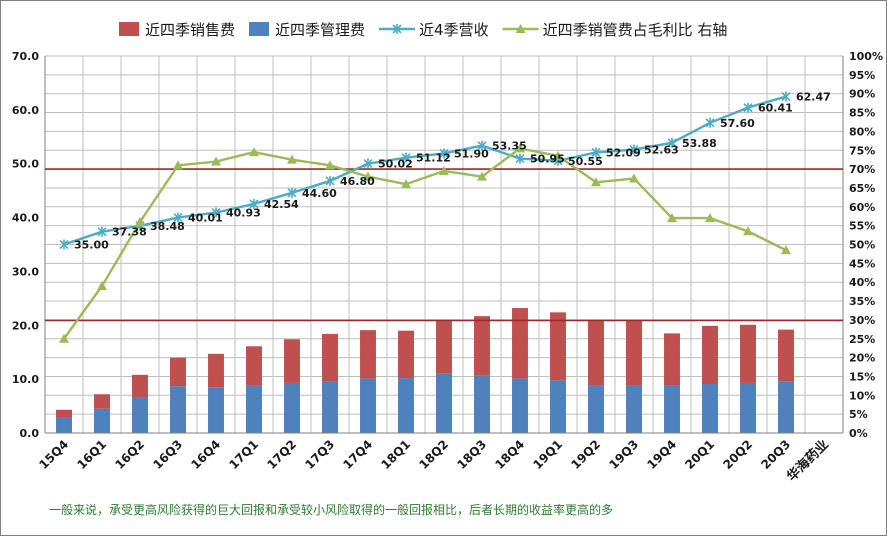  What do you see at coordinates (434, 30) in the screenshot?
I see `legend-item: 近4季营收` at bounding box center [434, 30].